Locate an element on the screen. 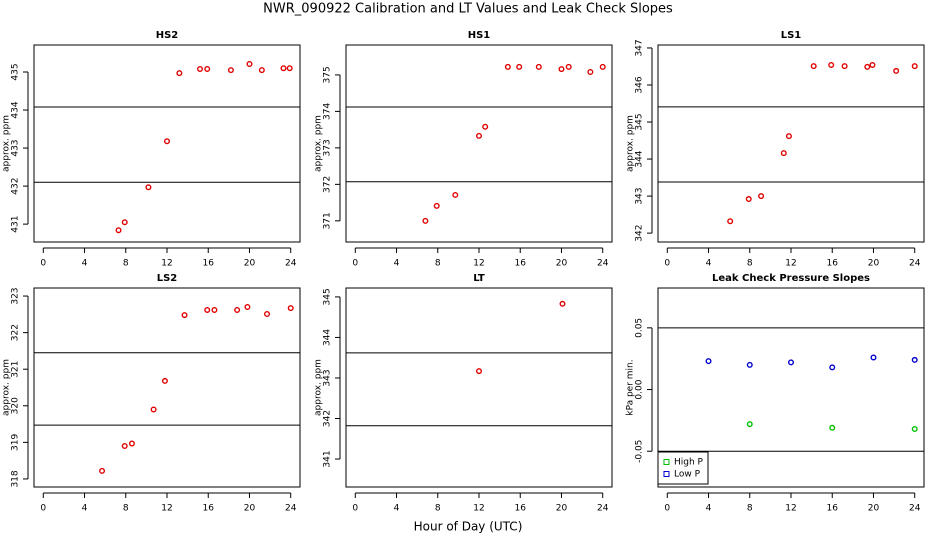 This screenshot has width=936, height=540. panel-title: HS2 is located at coordinates (167, 35).